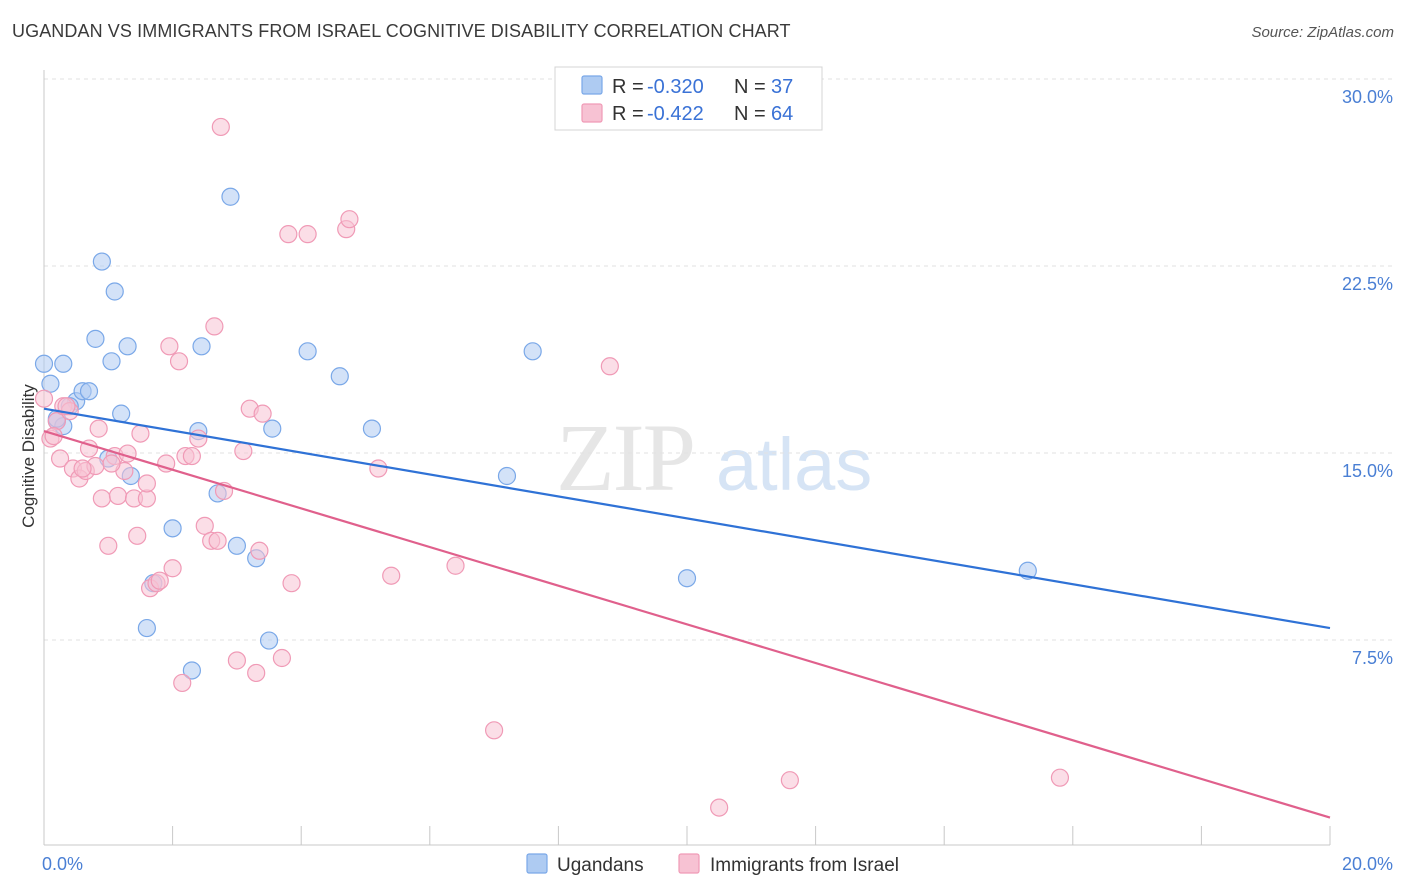 The width and height of the screenshot is (1406, 892). What do you see at coordinates (1367, 864) in the screenshot?
I see `x-tick-label-max: 20.0%` at bounding box center [1367, 864].